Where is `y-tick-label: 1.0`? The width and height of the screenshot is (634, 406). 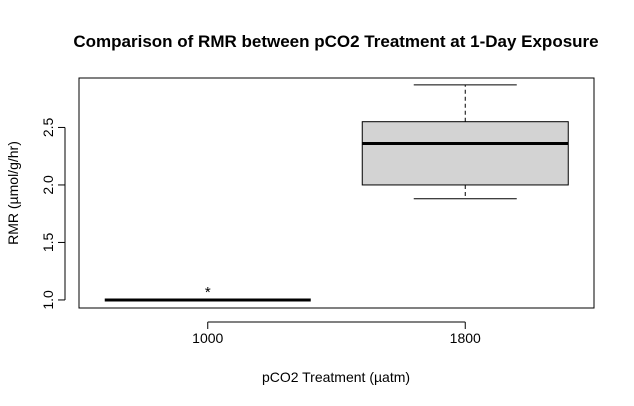 y-tick-label: 1.0 is located at coordinates (48, 300).